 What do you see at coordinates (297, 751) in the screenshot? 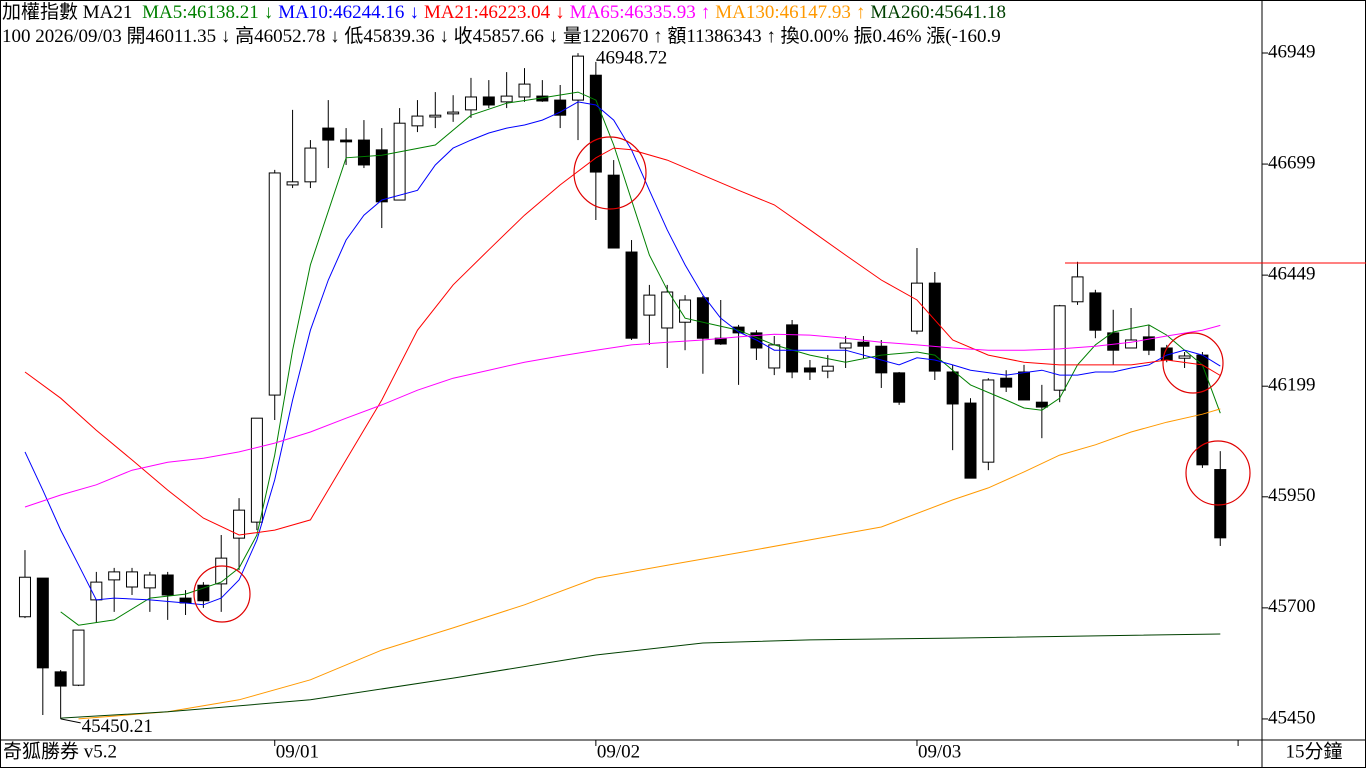
I see `x-tick-label: 09/01` at bounding box center [297, 751].